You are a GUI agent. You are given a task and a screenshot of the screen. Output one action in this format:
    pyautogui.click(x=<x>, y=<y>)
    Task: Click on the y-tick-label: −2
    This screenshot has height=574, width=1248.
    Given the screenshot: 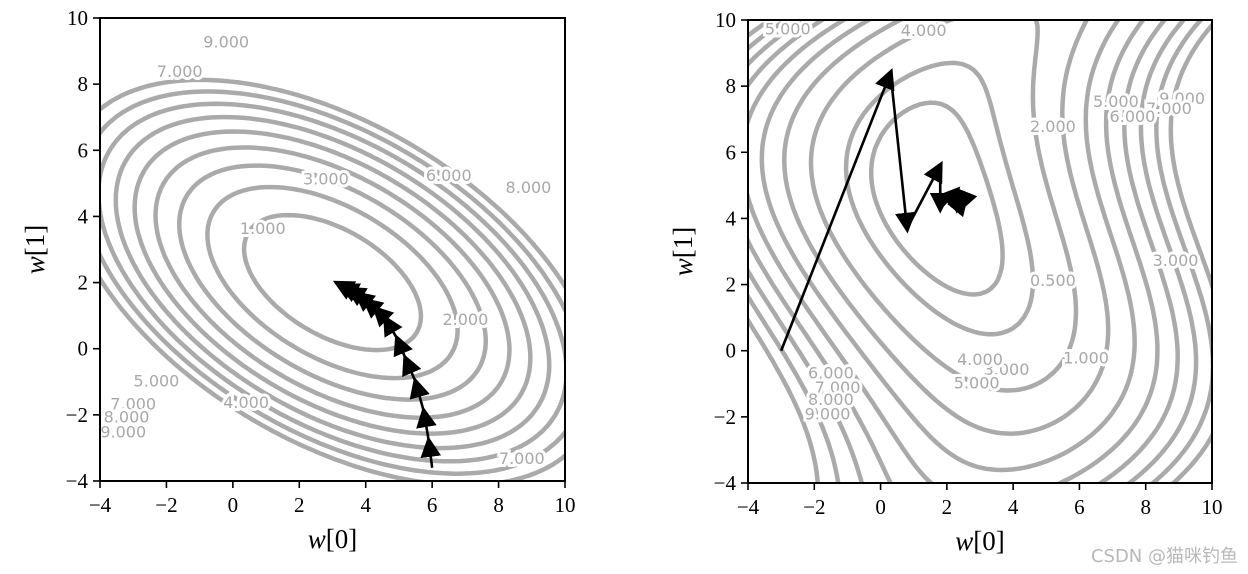 What is the action you would take?
    pyautogui.click(x=77, y=415)
    